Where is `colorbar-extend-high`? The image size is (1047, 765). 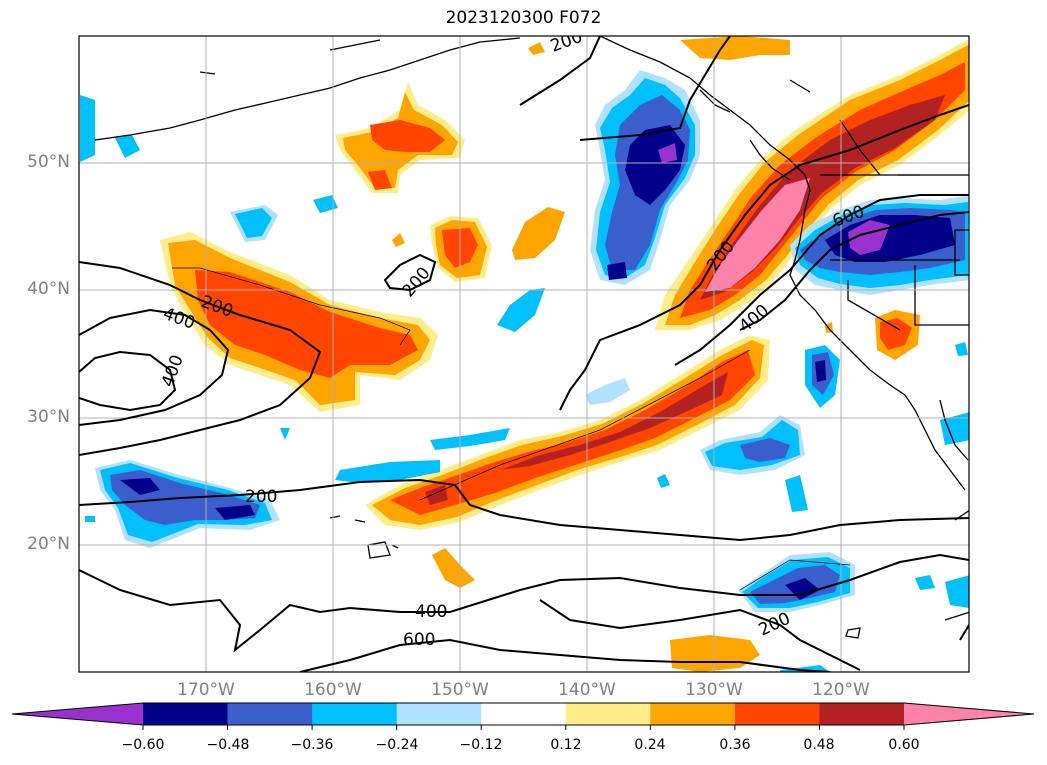 colorbar-extend-high is located at coordinates (969, 714).